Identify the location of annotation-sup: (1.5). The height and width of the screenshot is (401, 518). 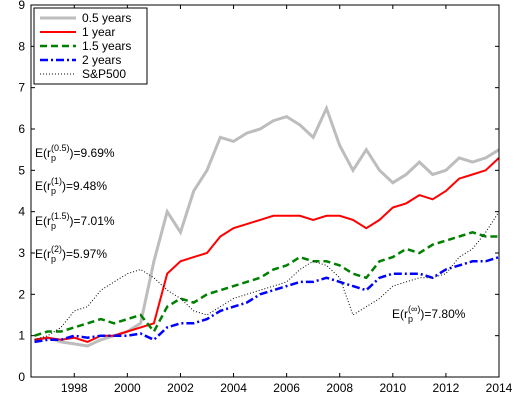
(60, 216).